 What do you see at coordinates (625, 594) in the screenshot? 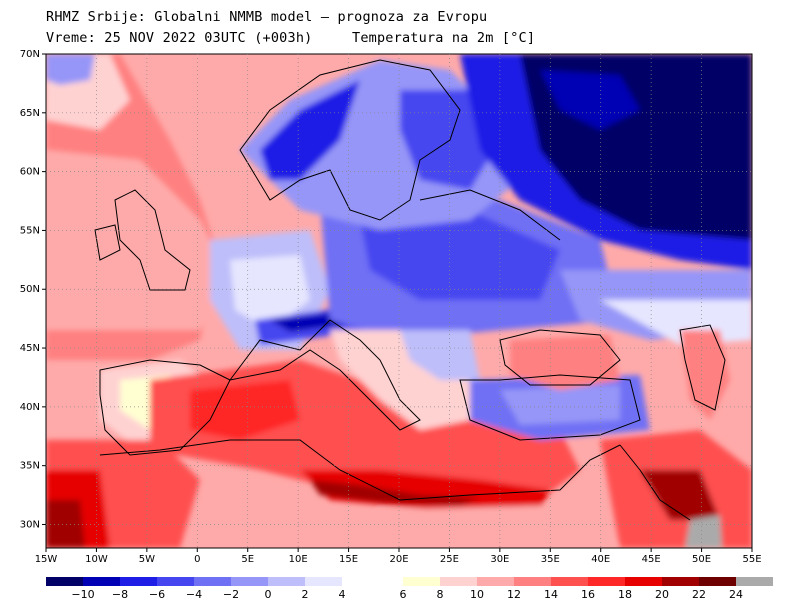
I see `colorbar-label: 18` at bounding box center [625, 594].